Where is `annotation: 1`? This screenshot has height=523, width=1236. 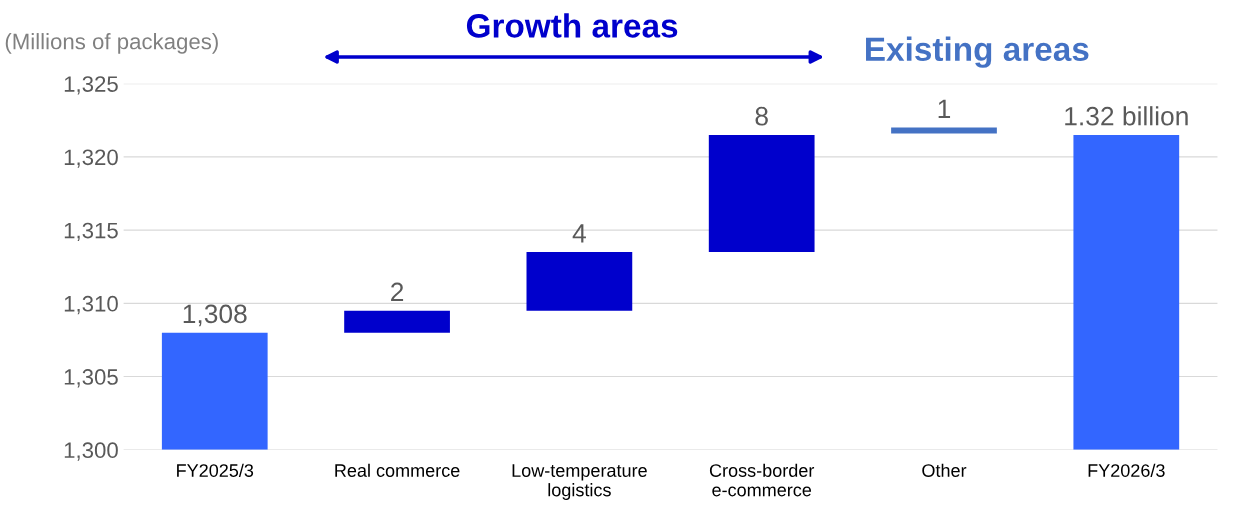
annotation: 1 is located at coordinates (944, 108).